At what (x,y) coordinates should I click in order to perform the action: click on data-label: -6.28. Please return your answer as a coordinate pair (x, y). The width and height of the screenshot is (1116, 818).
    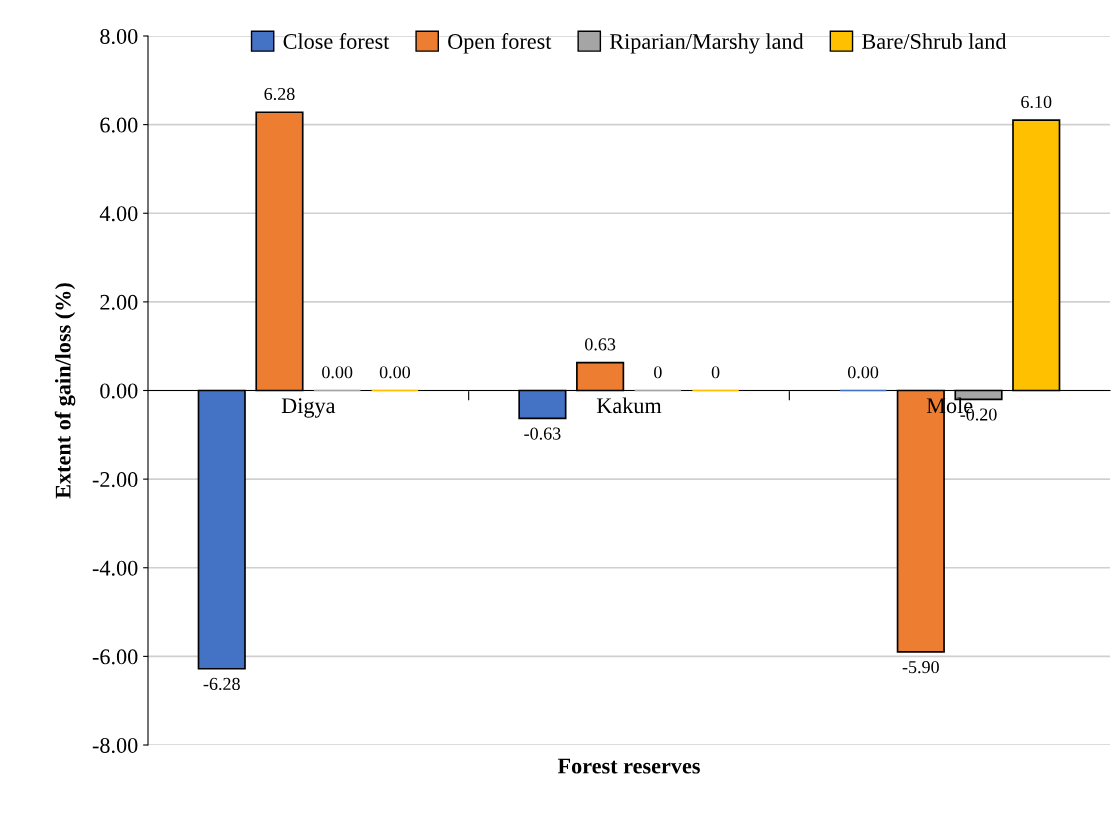
    Looking at the image, I should click on (221, 684).